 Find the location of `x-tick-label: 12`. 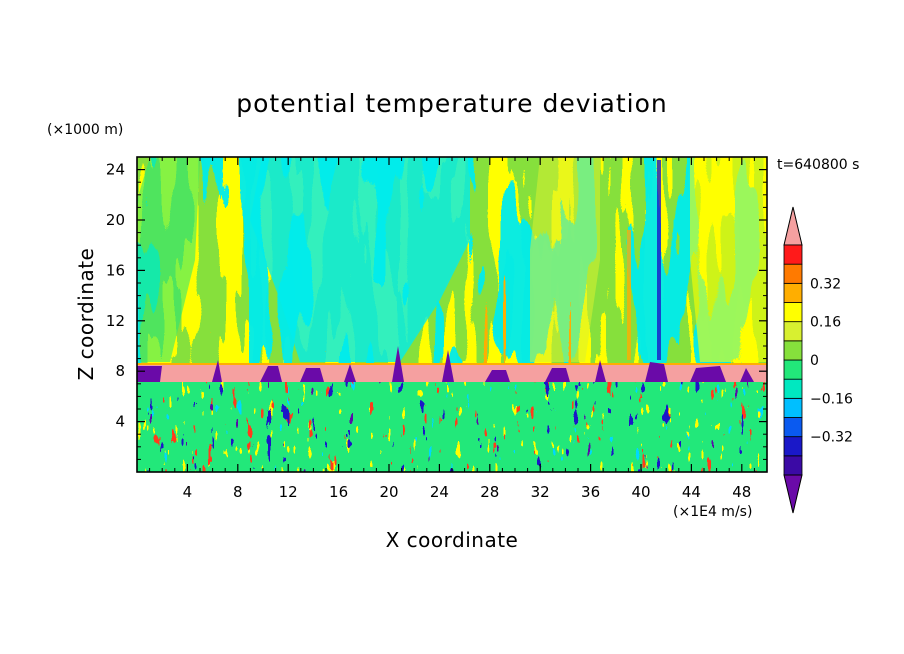

x-tick-label: 12 is located at coordinates (288, 492).